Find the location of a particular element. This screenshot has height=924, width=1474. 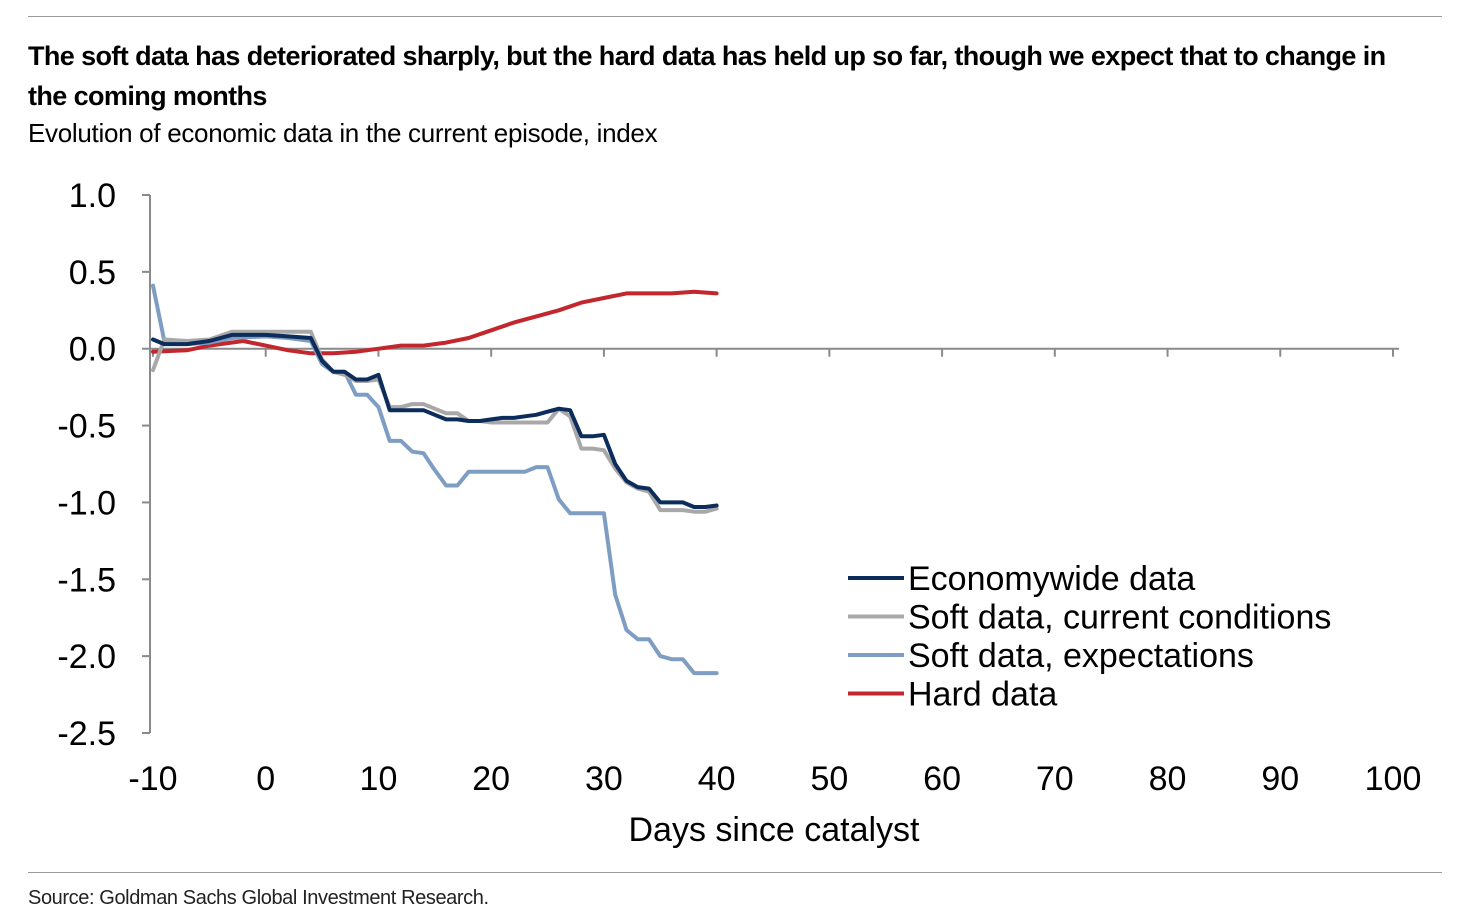

y-tick-label: 0.0 is located at coordinates (92, 350).